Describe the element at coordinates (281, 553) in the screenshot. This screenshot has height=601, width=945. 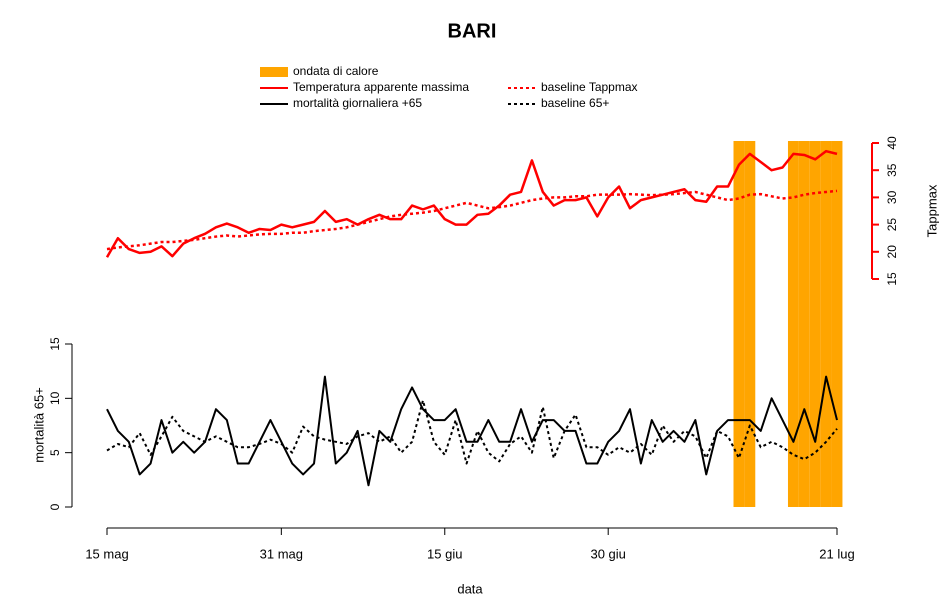
I see `x-tick-label: 31 mag` at that location.